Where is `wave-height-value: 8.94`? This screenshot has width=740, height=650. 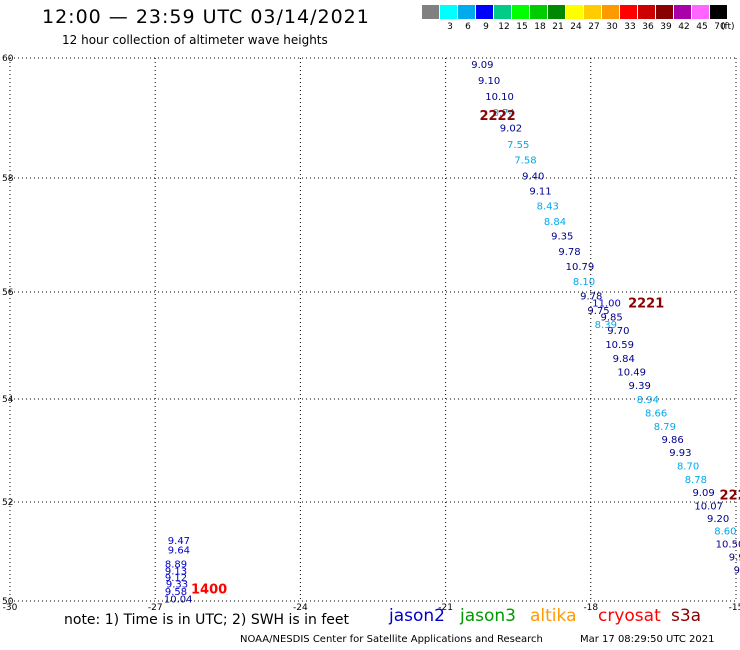 wave-height-value: 8.94 is located at coordinates (648, 400).